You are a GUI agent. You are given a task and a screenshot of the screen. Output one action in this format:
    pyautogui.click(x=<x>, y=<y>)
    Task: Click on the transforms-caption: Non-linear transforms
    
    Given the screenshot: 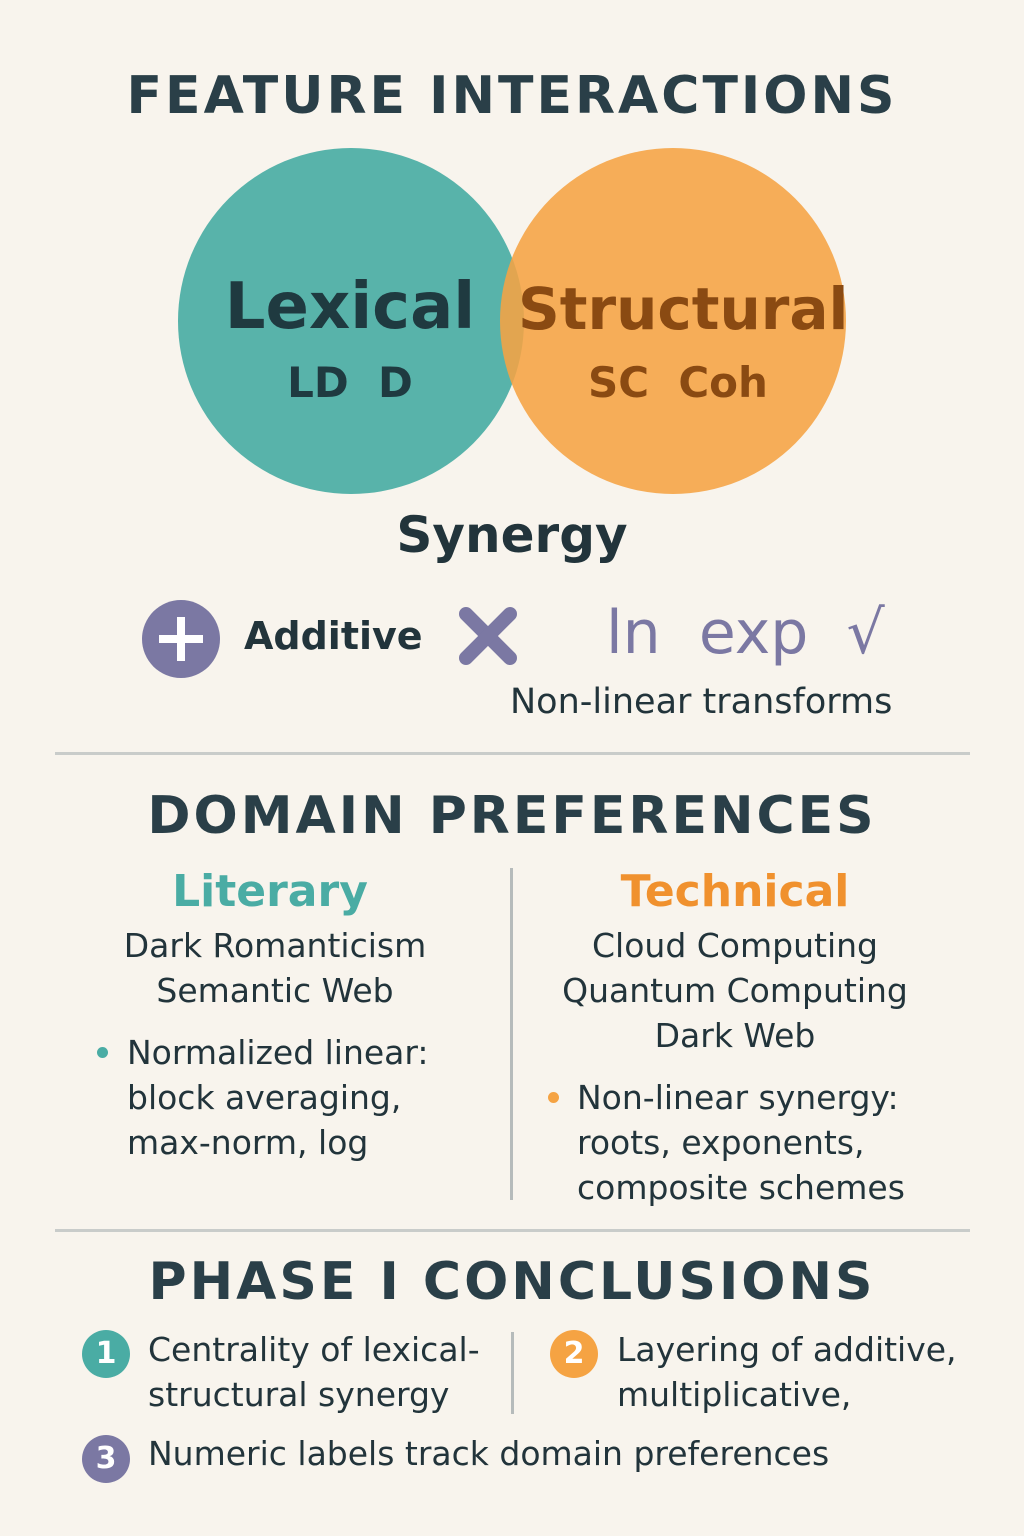 What is the action you would take?
    pyautogui.click(x=701, y=702)
    